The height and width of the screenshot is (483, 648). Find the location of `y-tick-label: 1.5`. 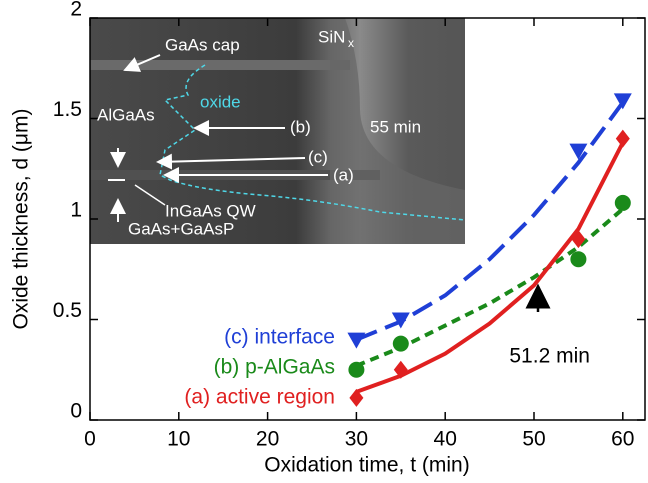

y-tick-label: 1.5 is located at coordinates (67, 109).